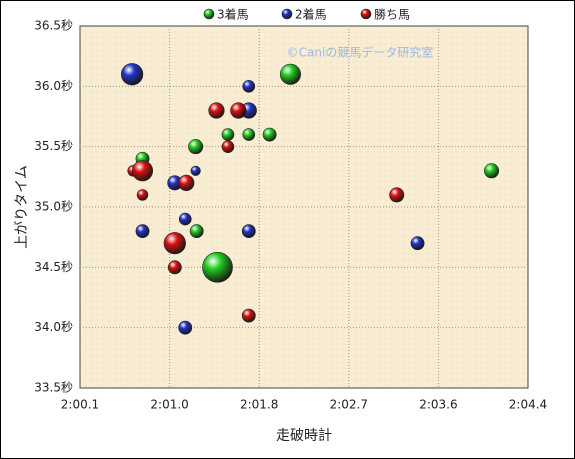  Describe the element at coordinates (53, 207) in the screenshot. I see `y-tick-label: 35.0秒` at that location.